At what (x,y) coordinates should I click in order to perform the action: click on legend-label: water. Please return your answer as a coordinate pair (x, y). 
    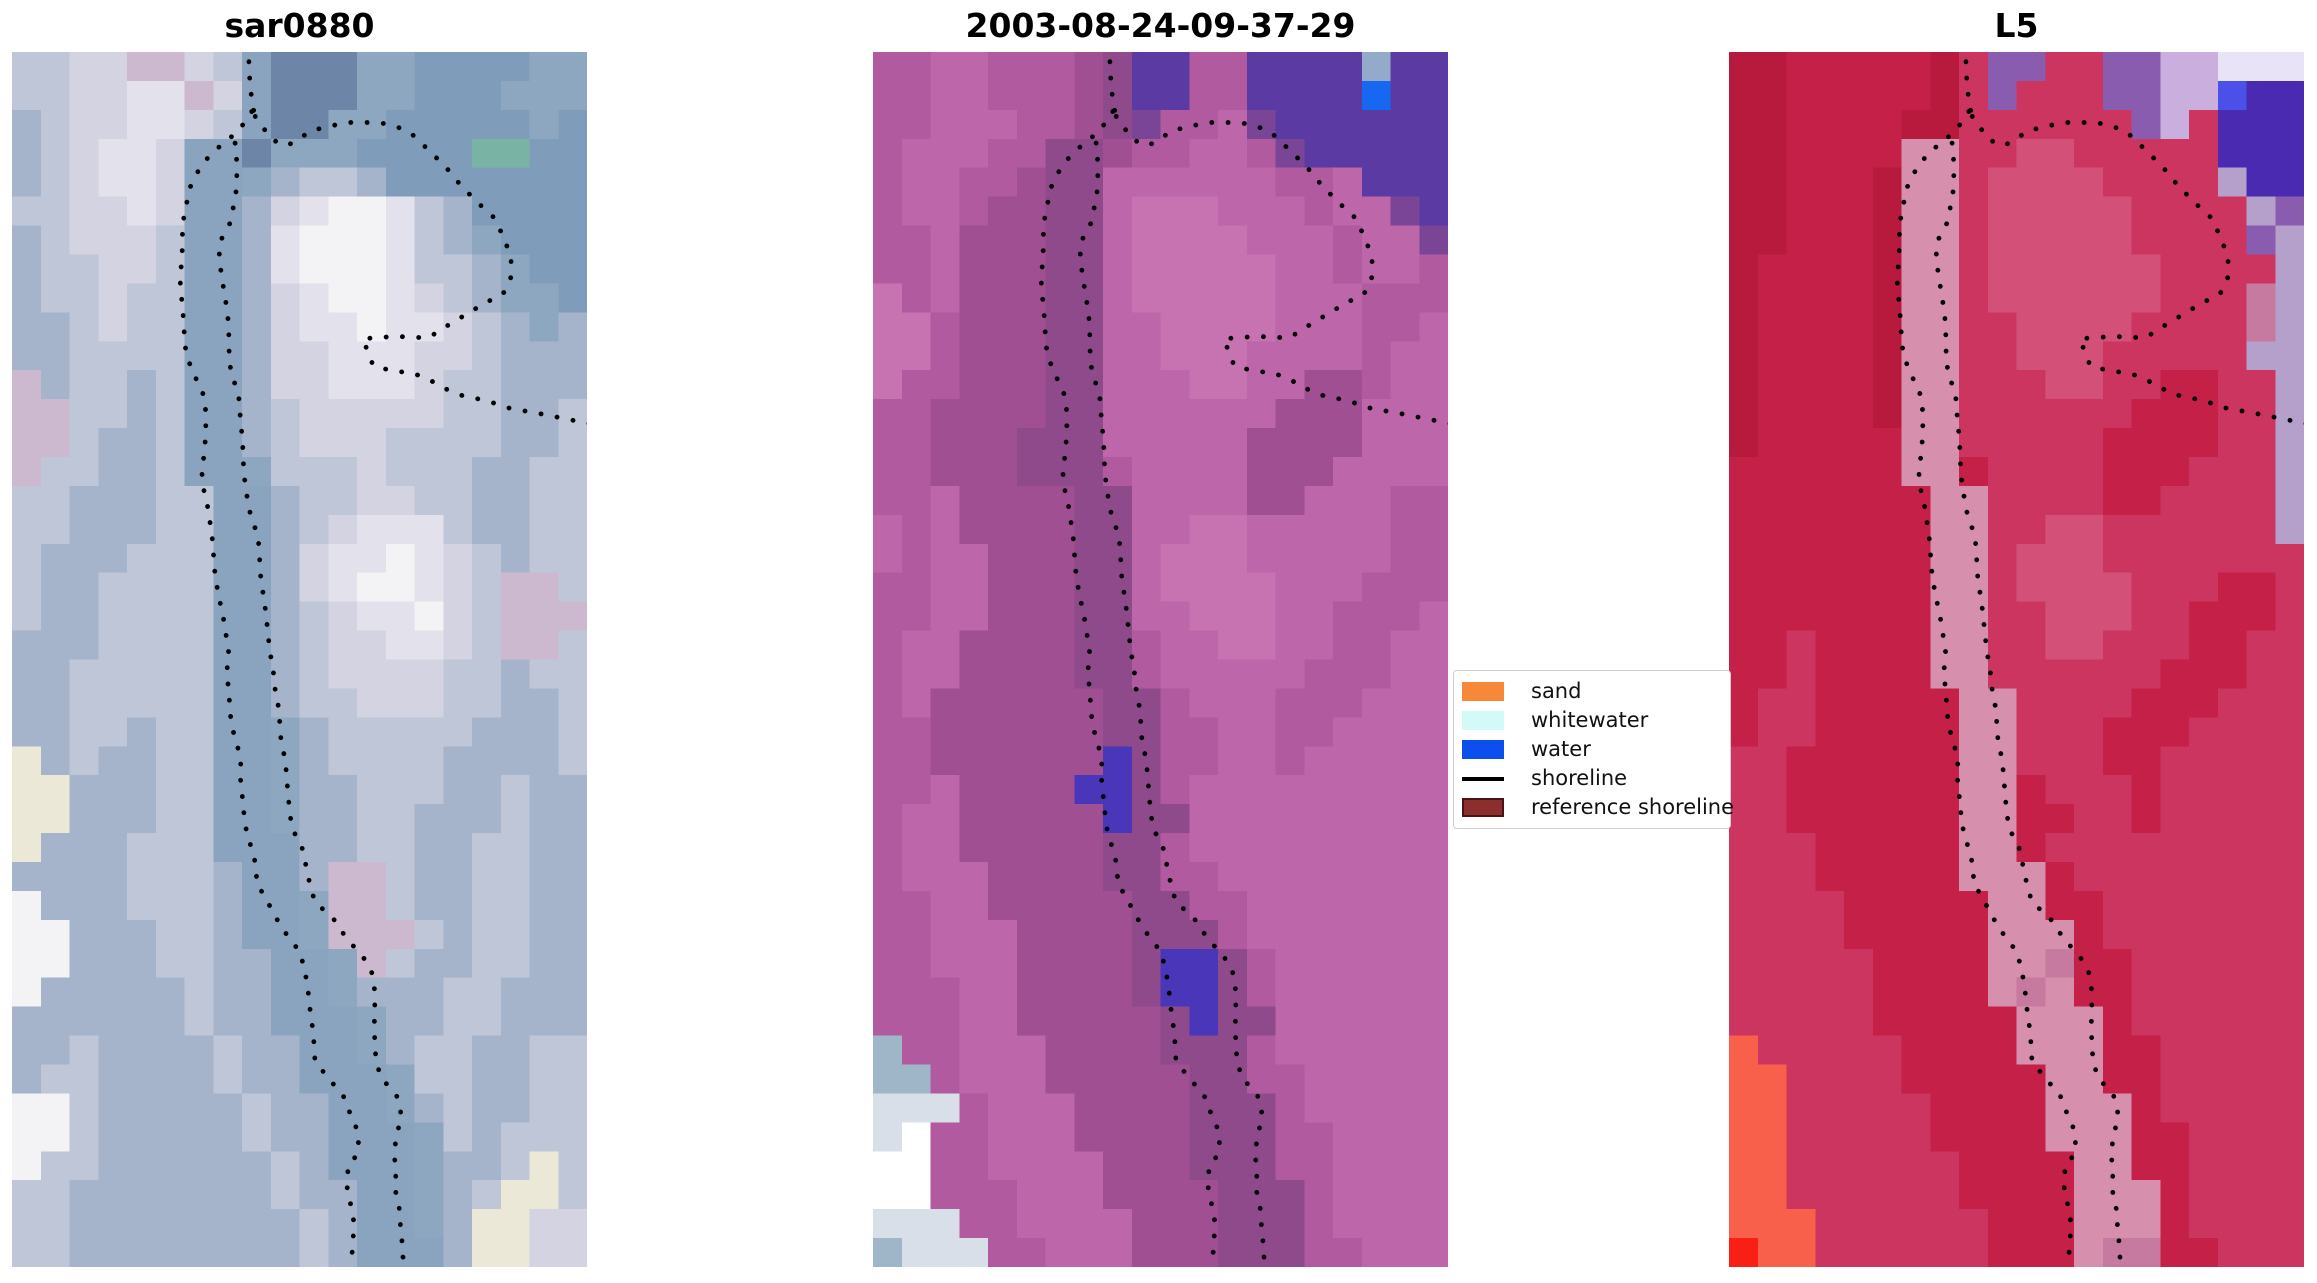
    Looking at the image, I should click on (1561, 749).